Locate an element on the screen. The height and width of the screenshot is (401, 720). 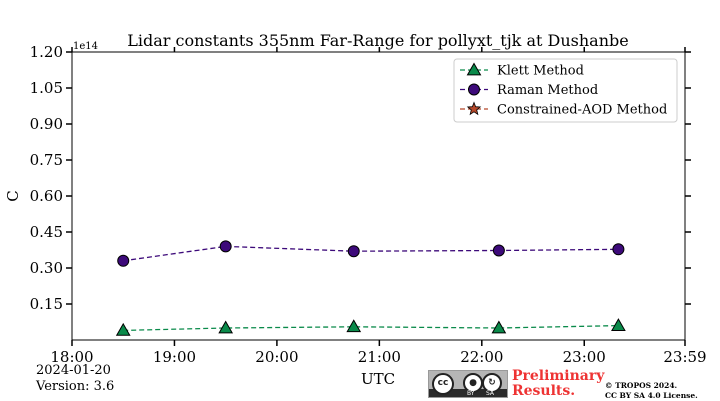
x-tick-label-3: 21:00 is located at coordinates (379, 357).